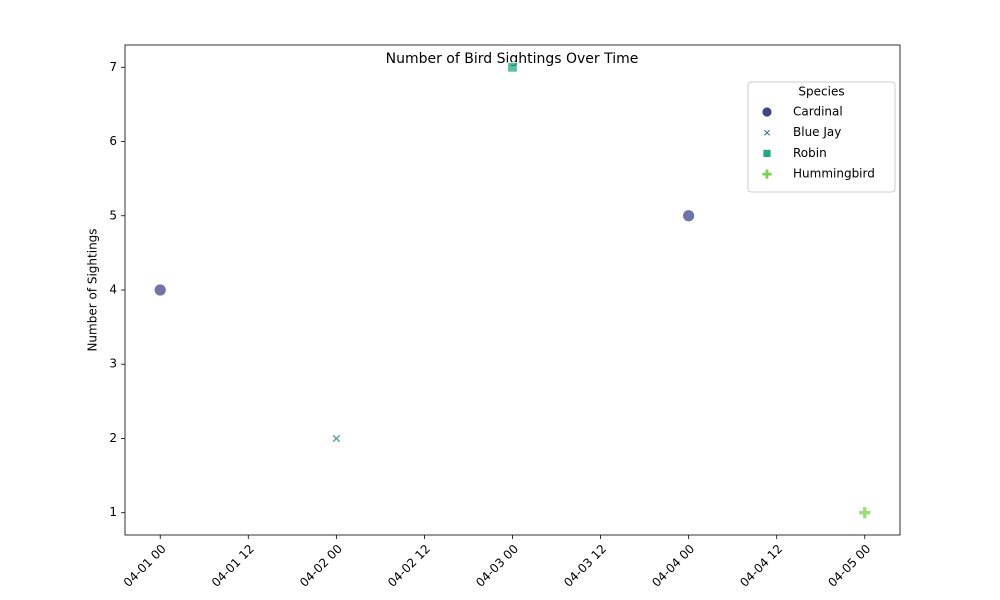  Describe the element at coordinates (93, 289) in the screenshot. I see `y-axis-label: Number of Sightings` at that location.